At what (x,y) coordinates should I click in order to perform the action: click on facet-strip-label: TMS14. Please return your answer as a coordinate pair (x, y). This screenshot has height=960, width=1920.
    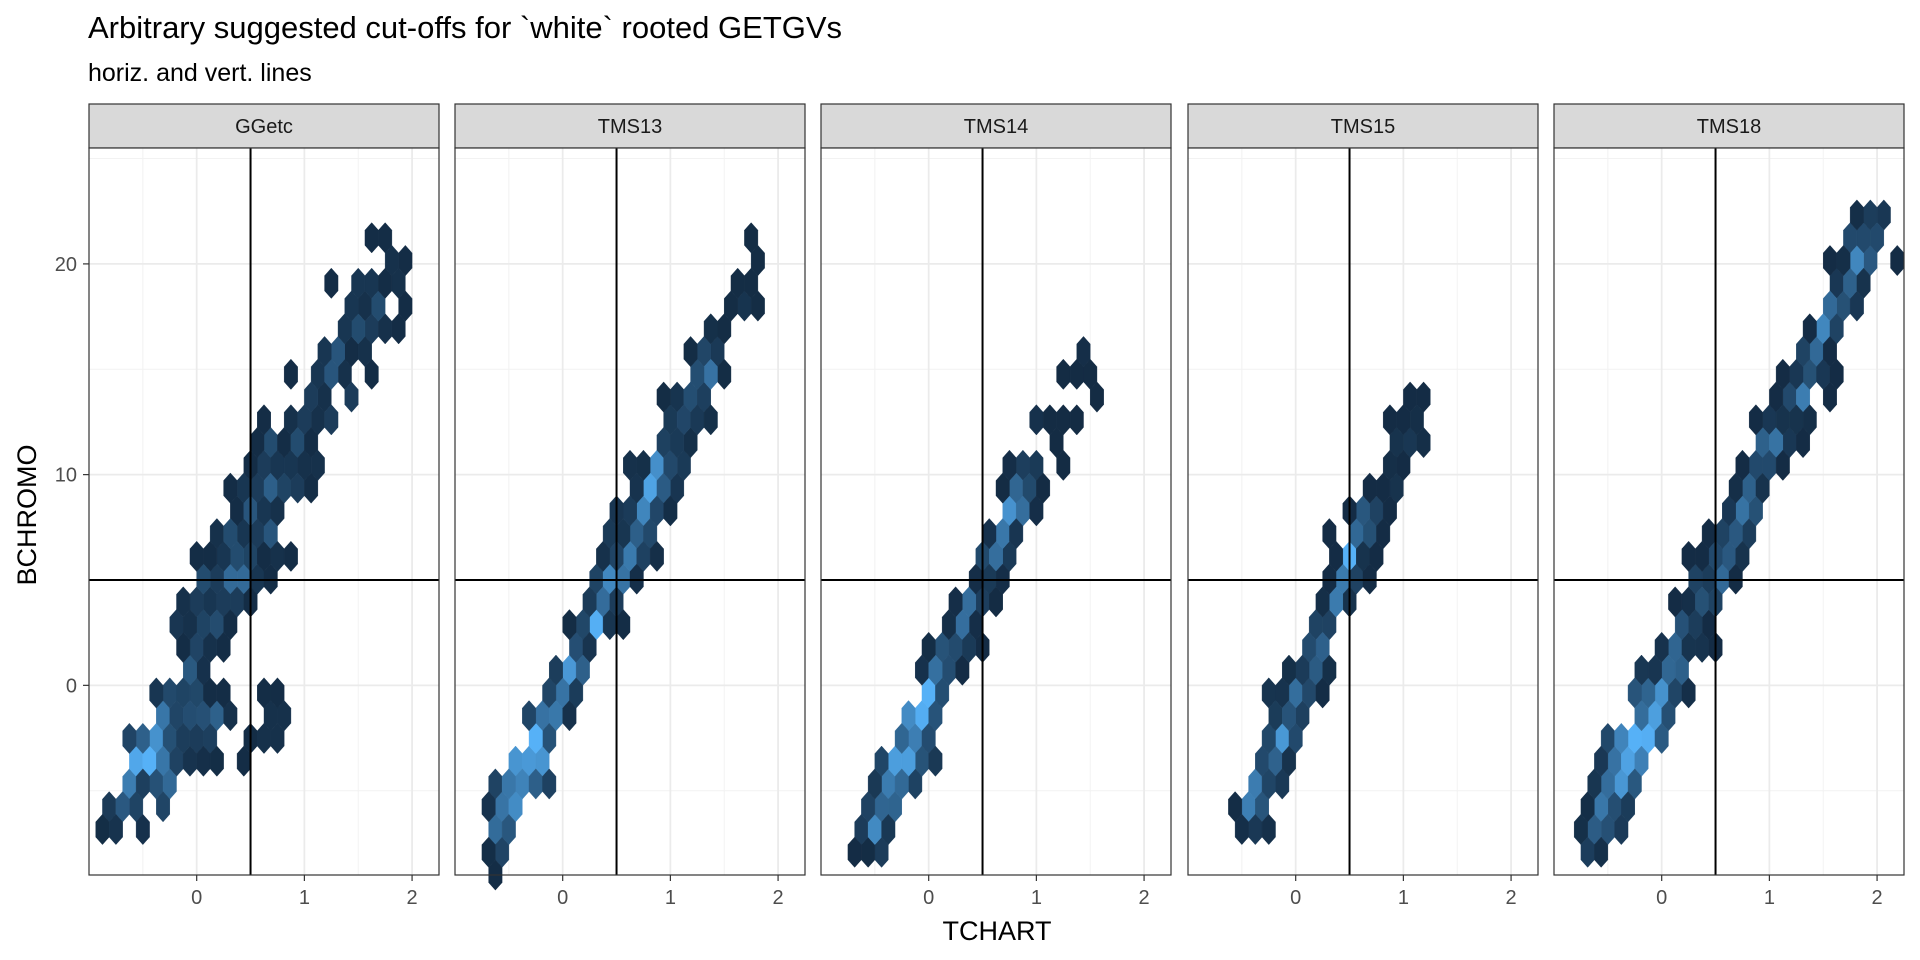
    Looking at the image, I should click on (996, 127).